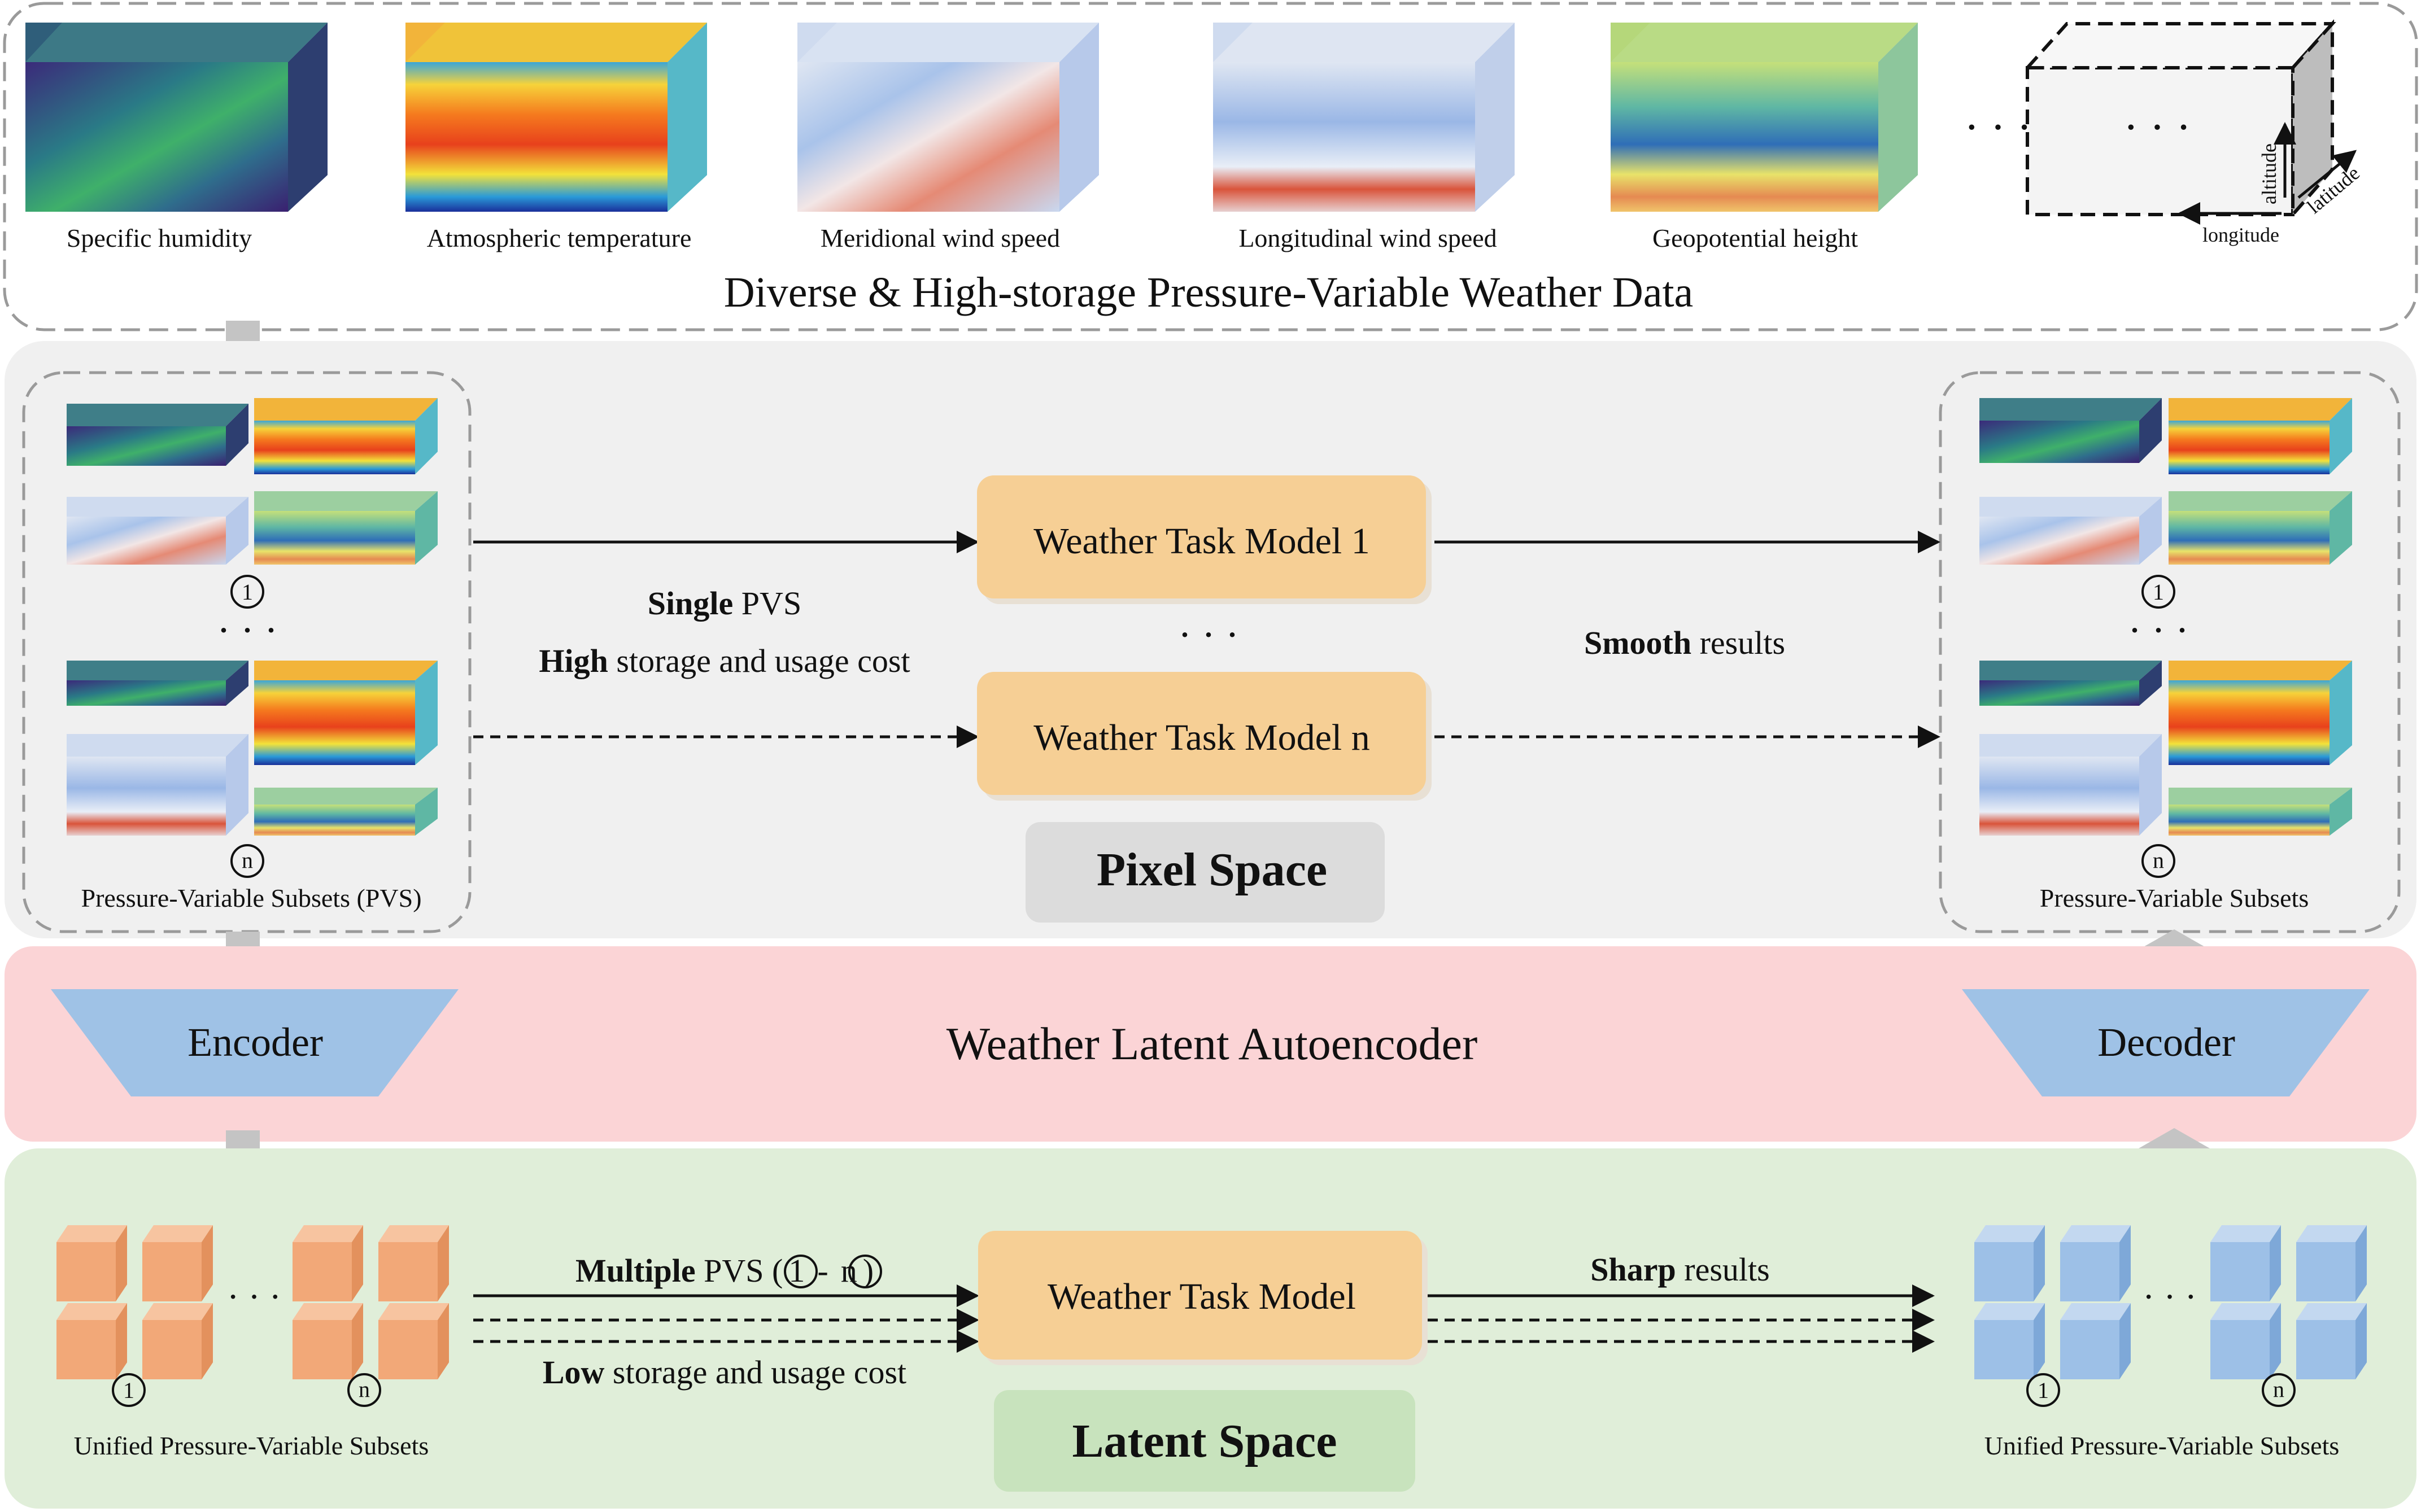 This screenshot has width=2421, height=1512. I want to click on left-pixel-marker-1-text: 1, so click(247, 592).